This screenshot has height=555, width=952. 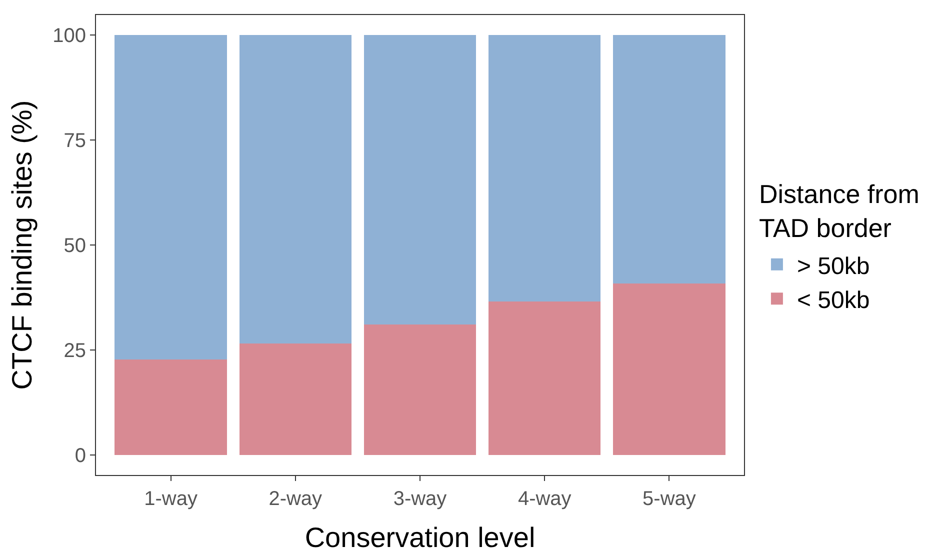 I want to click on legend-label: < 50kb, so click(x=833, y=300).